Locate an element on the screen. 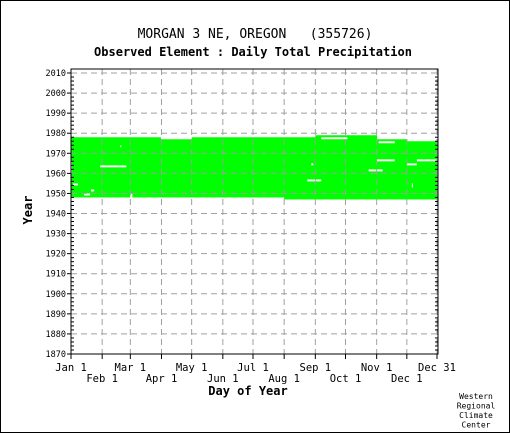 Image resolution: width=510 pixels, height=433 pixels. x-tick-label: Mar 1 is located at coordinates (131, 368).